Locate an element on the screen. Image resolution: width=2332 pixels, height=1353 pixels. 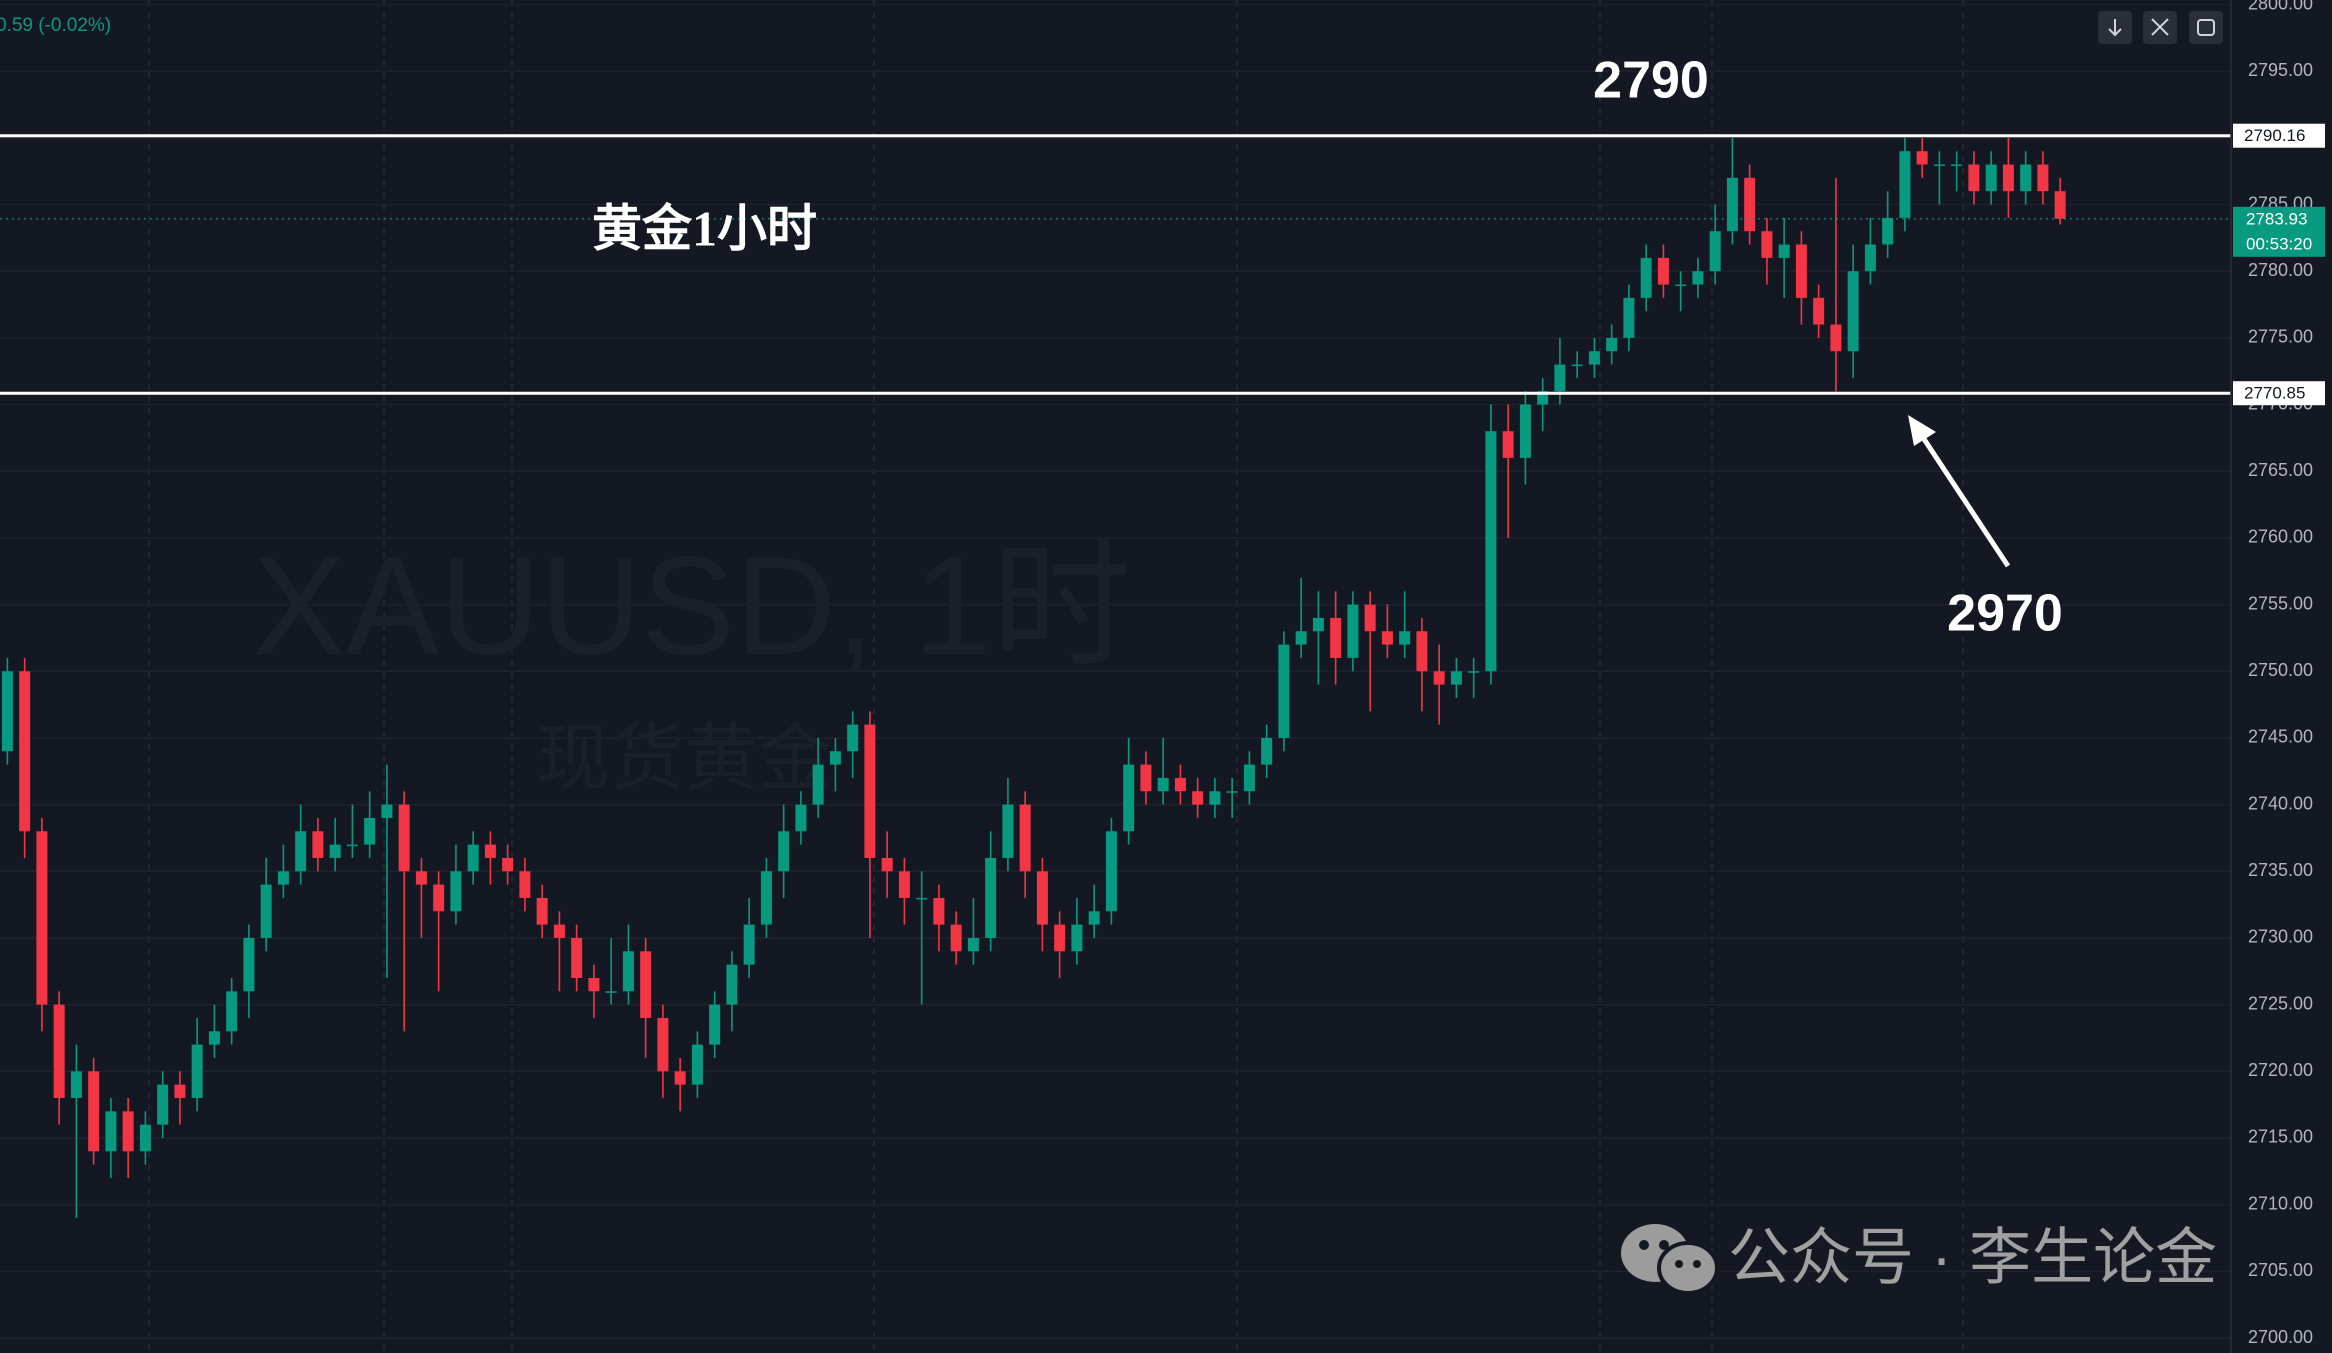
name-watermark: 现货黄金 is located at coordinates (684, 758).